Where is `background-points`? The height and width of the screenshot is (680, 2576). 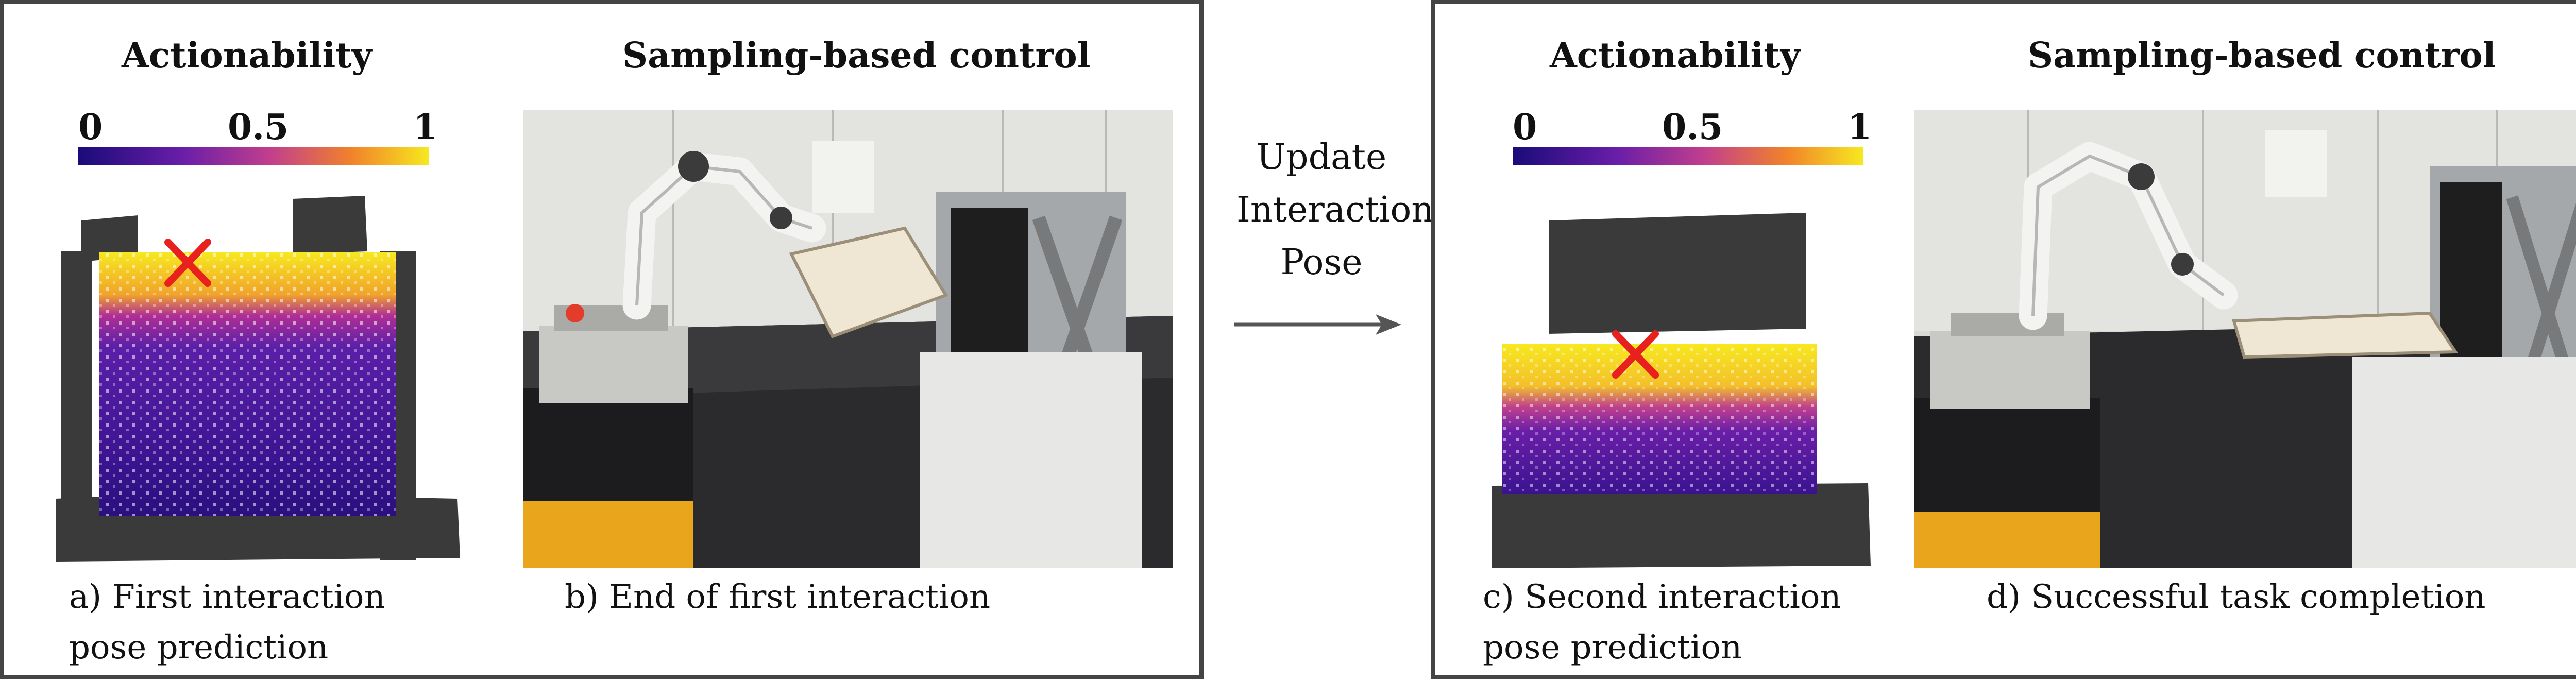 background-points is located at coordinates (1681, 390).